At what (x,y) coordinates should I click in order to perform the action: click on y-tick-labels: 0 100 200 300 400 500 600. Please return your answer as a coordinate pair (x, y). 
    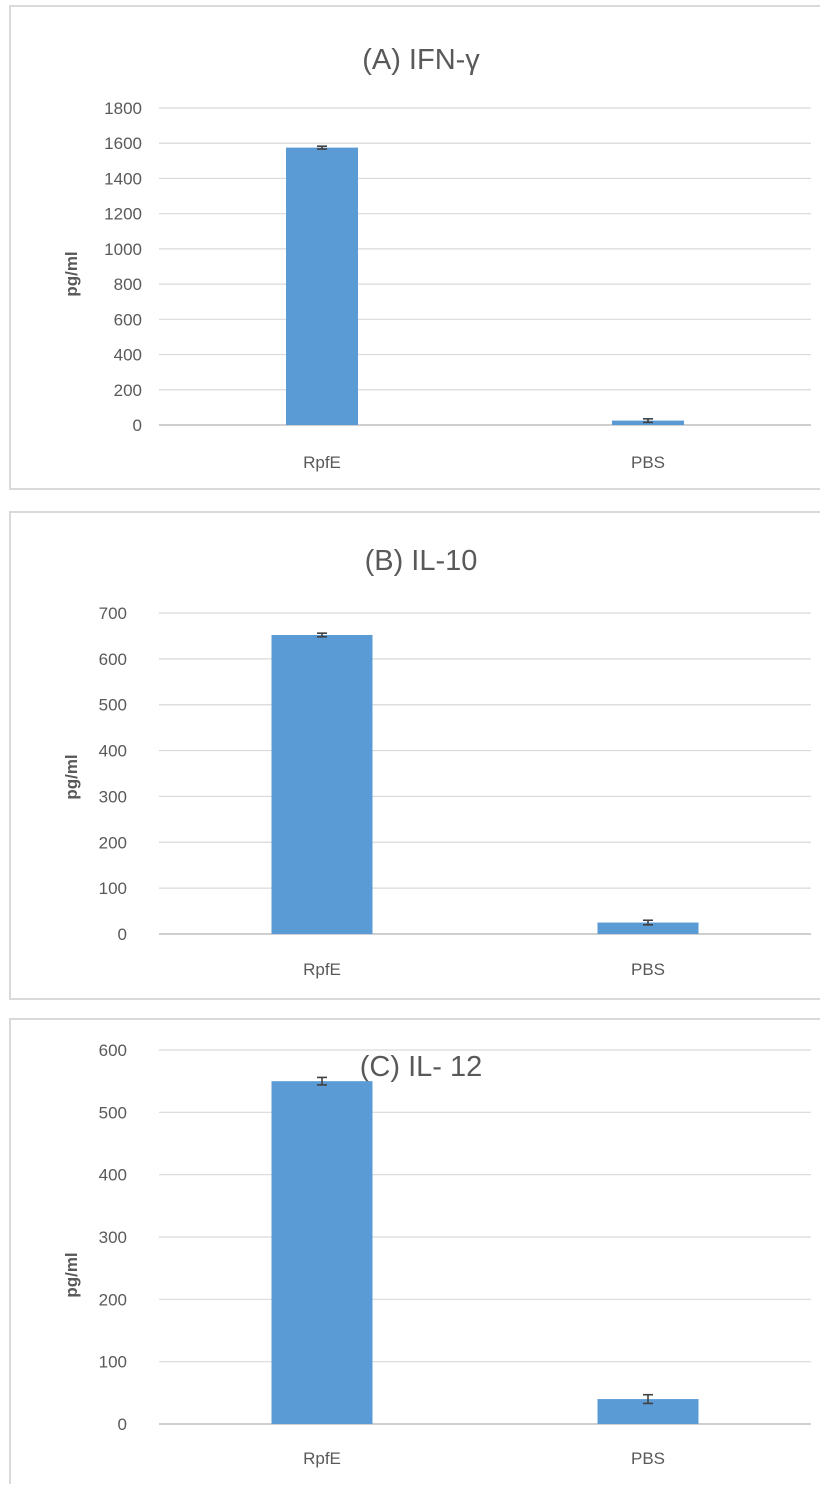
    Looking at the image, I should click on (113, 1237).